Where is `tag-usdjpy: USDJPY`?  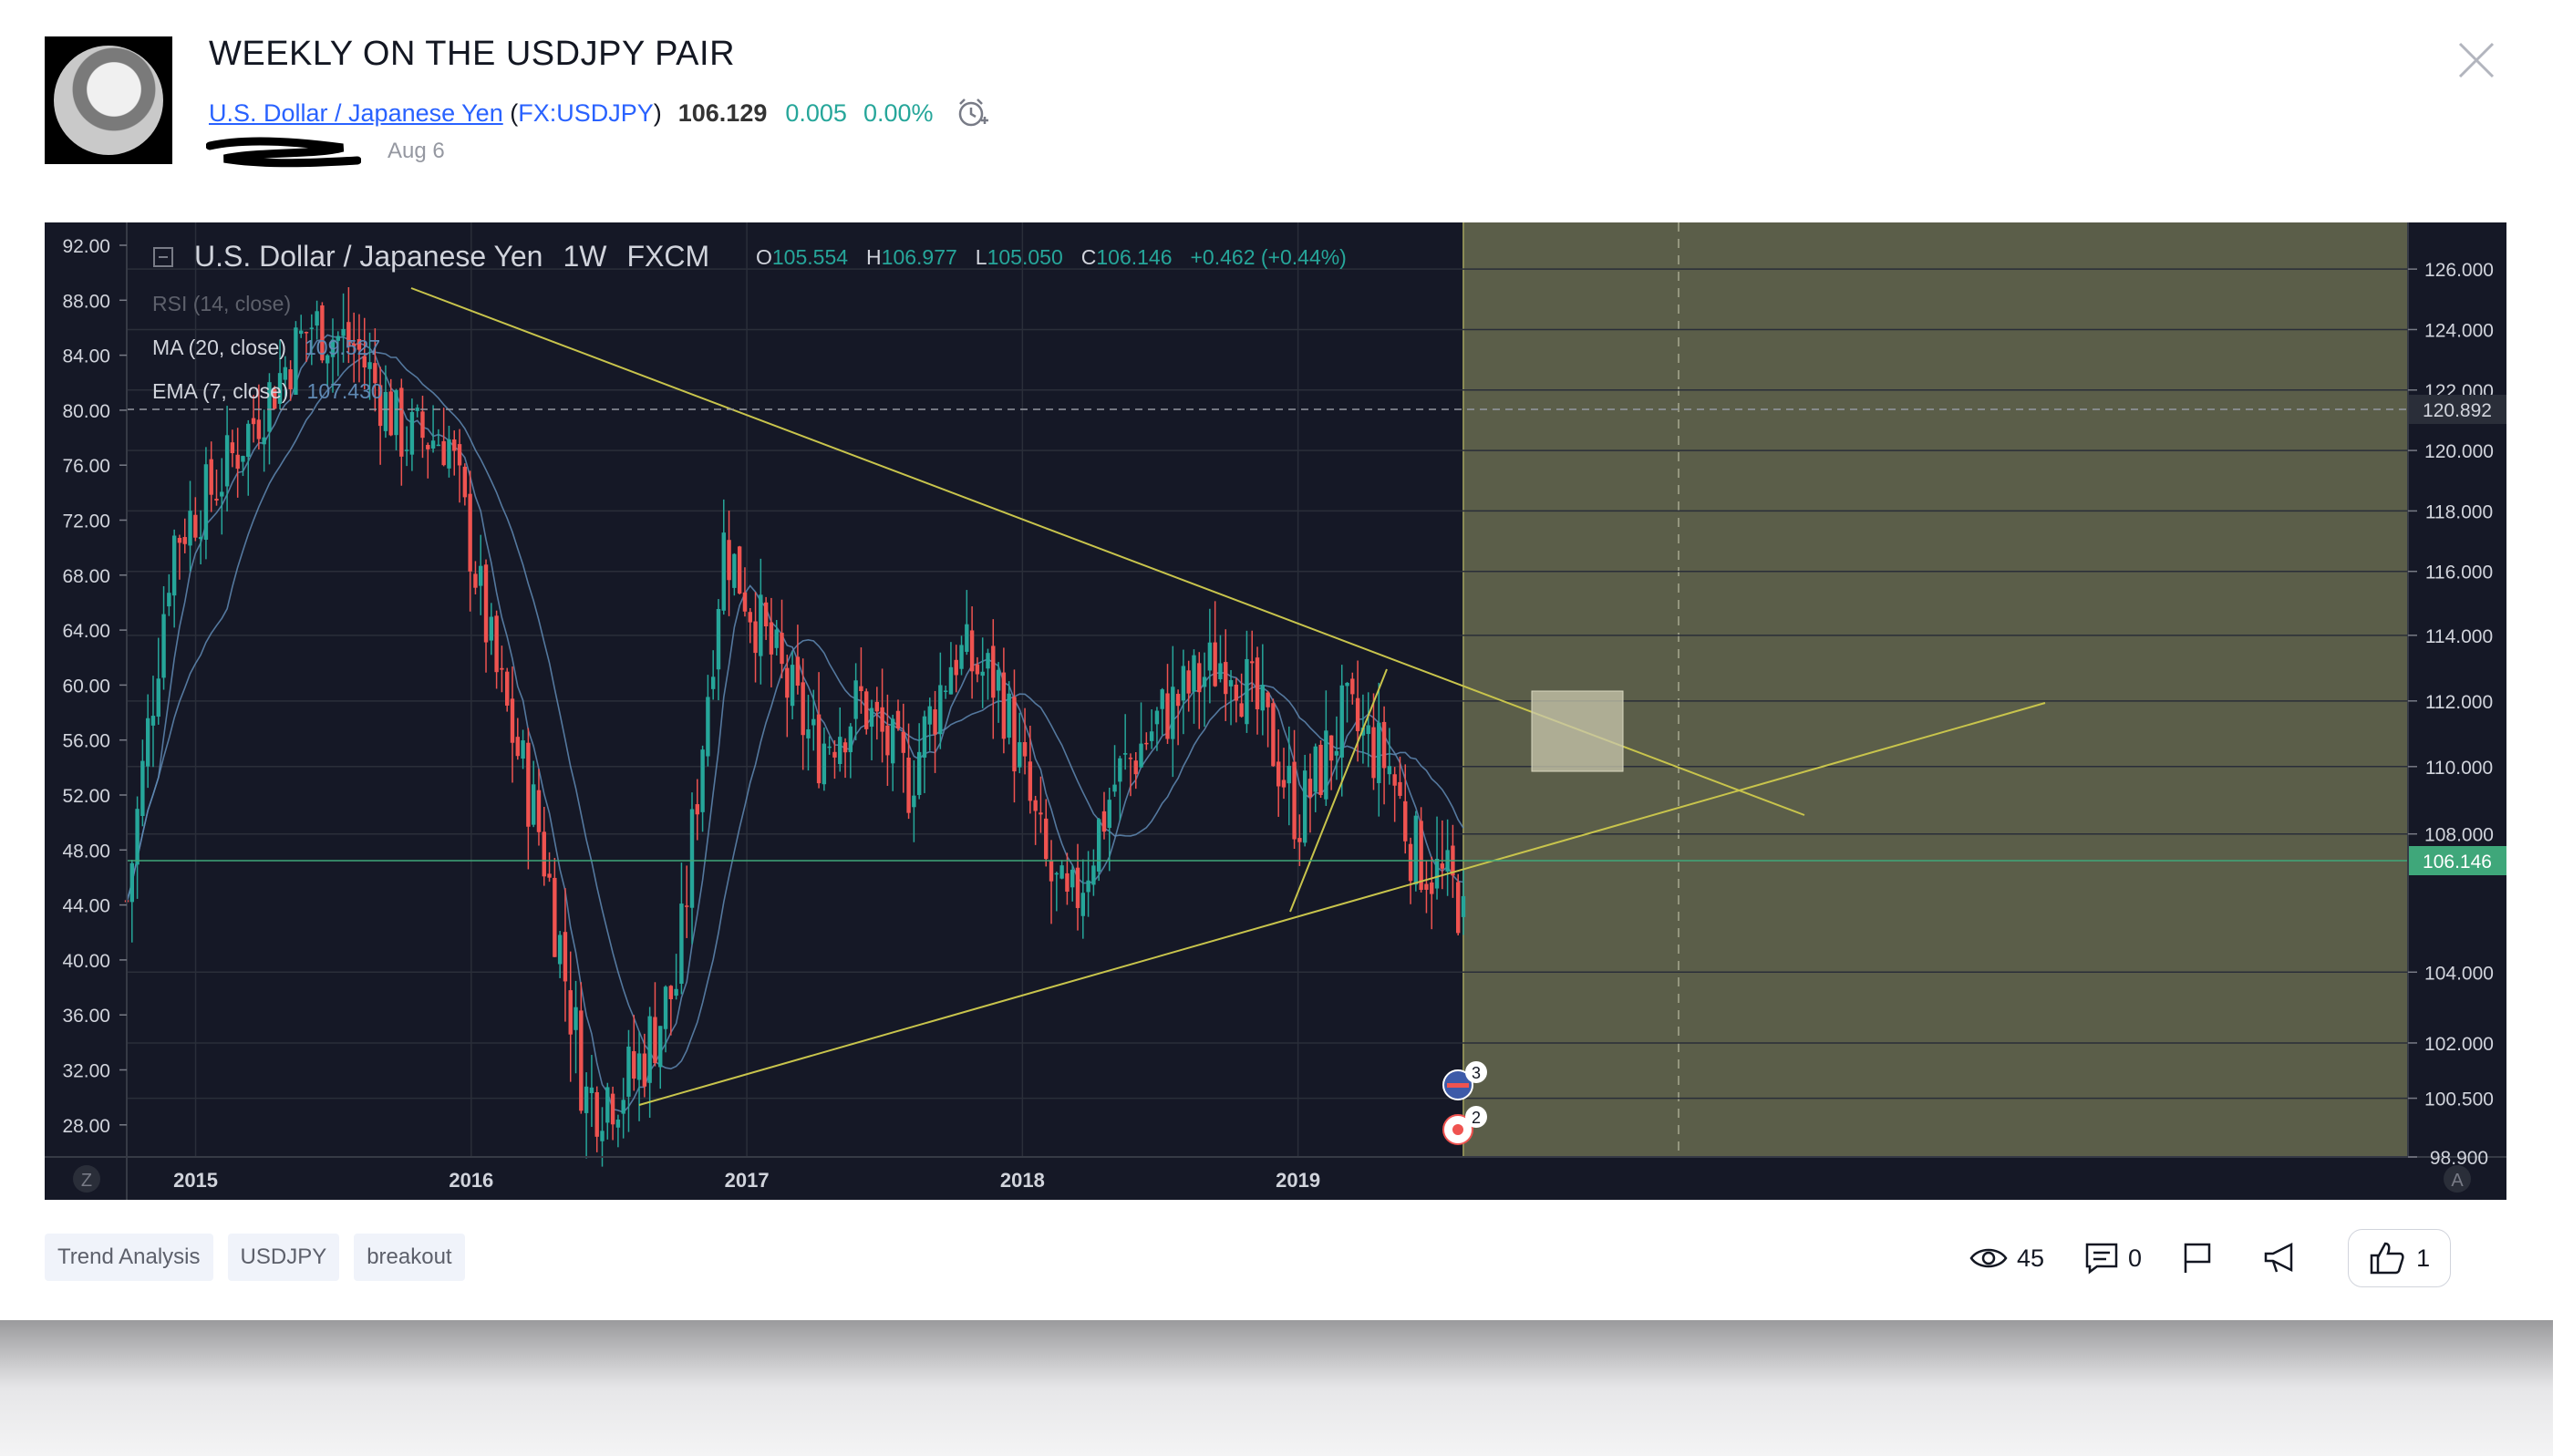 tag-usdjpy: USDJPY is located at coordinates (283, 1257).